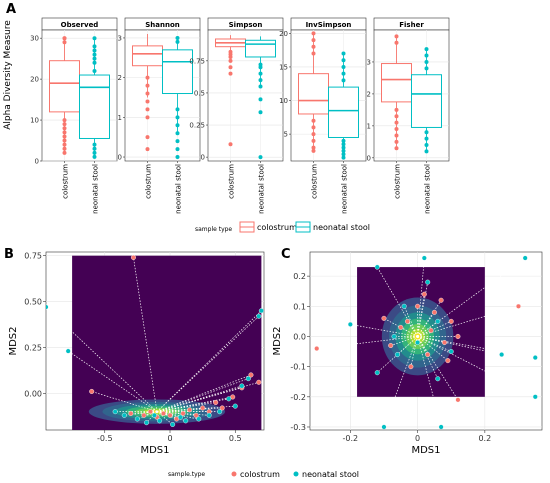 Image resolution: width=550 pixels, height=483 pixels. Describe the element at coordinates (323, 115) in the screenshot. I see `facet-invsimpson: InvSimpson 5 10 15 20 colostrum neonatal stool` at that location.